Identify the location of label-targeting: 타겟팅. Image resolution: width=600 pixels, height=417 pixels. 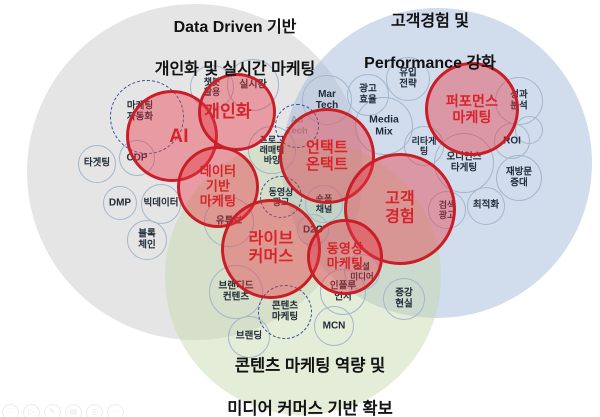
(97, 163).